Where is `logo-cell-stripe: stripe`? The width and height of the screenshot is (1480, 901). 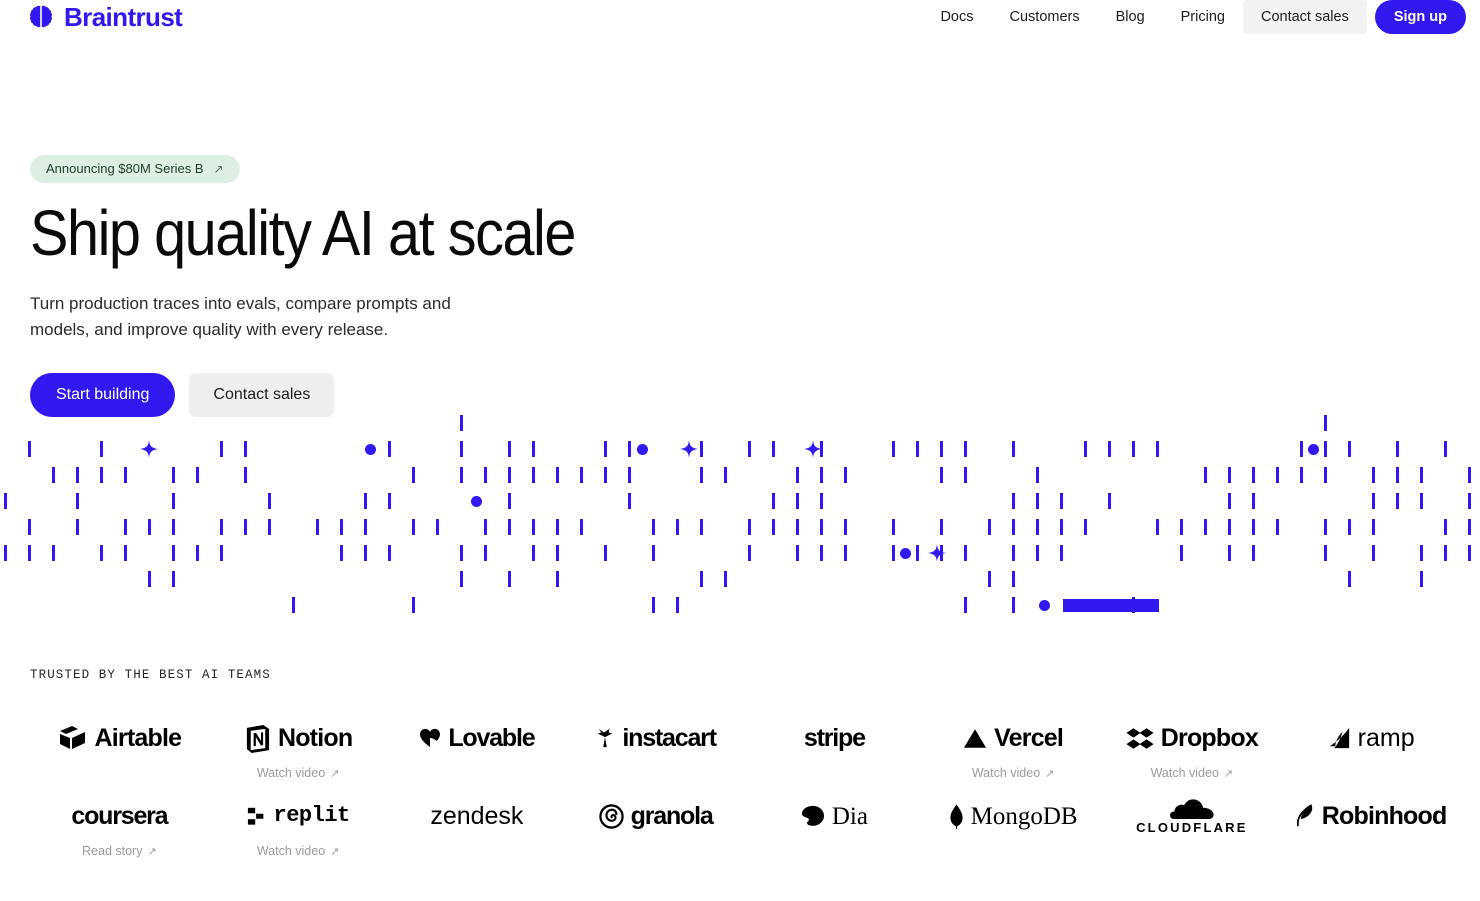
logo-cell-stripe: stripe is located at coordinates (834, 745).